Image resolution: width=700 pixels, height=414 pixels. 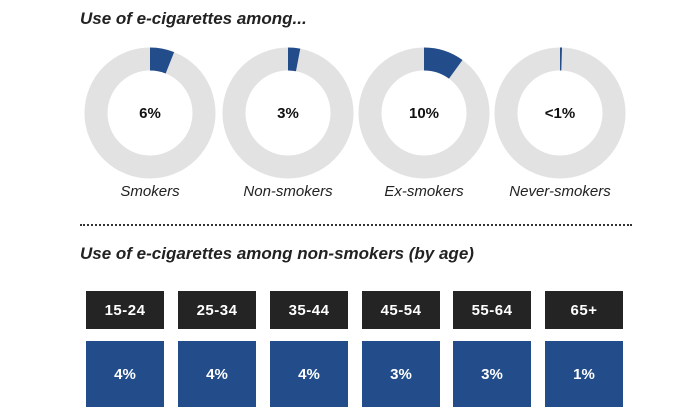 What do you see at coordinates (288, 191) in the screenshot?
I see `donut-category-1: Non-smokers` at bounding box center [288, 191].